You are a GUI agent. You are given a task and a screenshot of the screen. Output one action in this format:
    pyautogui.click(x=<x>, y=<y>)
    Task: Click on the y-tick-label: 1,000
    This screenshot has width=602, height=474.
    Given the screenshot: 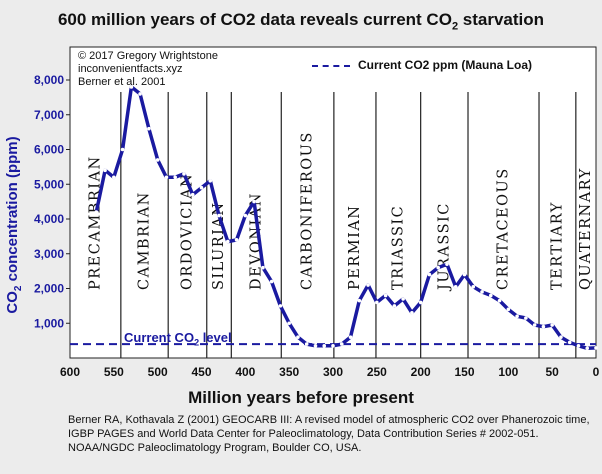 What is the action you would take?
    pyautogui.click(x=49, y=323)
    